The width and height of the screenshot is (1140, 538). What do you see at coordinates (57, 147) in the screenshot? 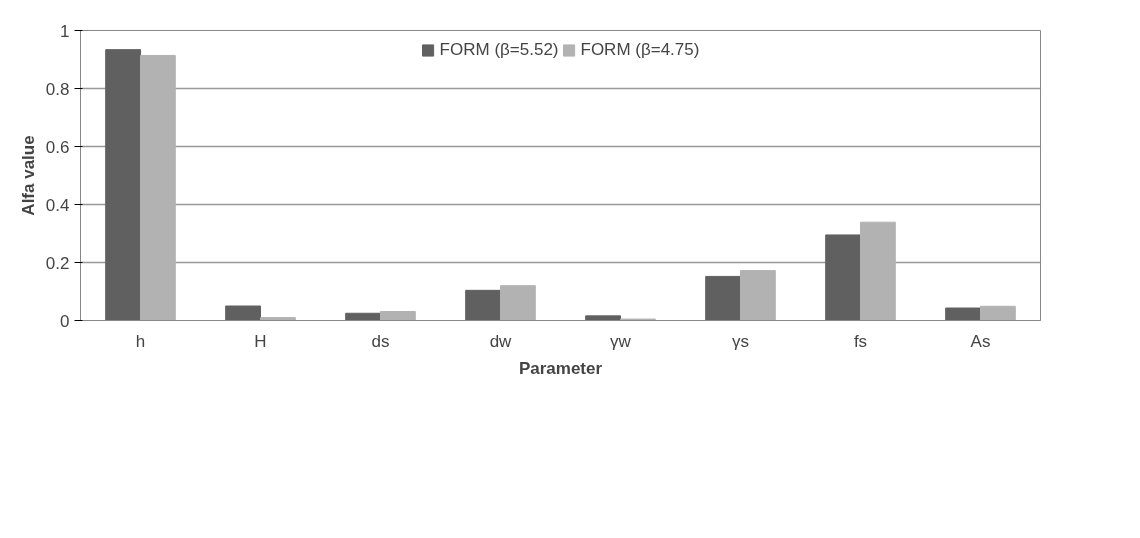
I see `y-tick-label: 0.6` at bounding box center [57, 147].